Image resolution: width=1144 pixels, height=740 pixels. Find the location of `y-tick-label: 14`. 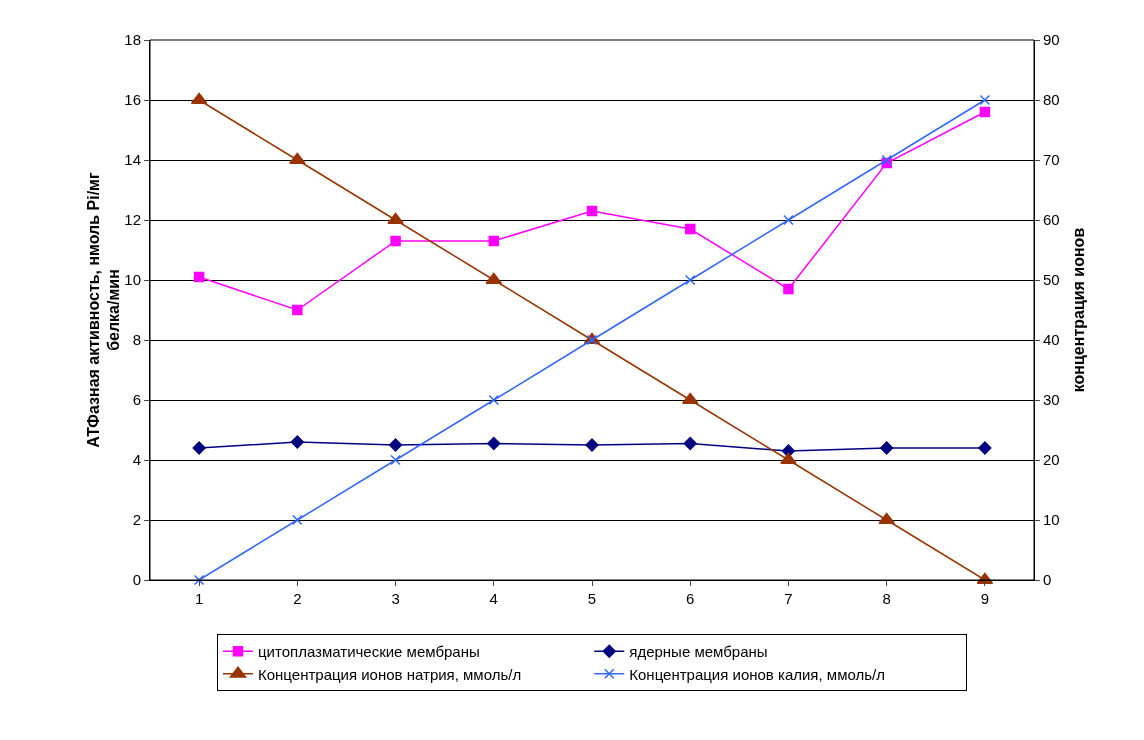

y-tick-label: 14 is located at coordinates (132, 160).